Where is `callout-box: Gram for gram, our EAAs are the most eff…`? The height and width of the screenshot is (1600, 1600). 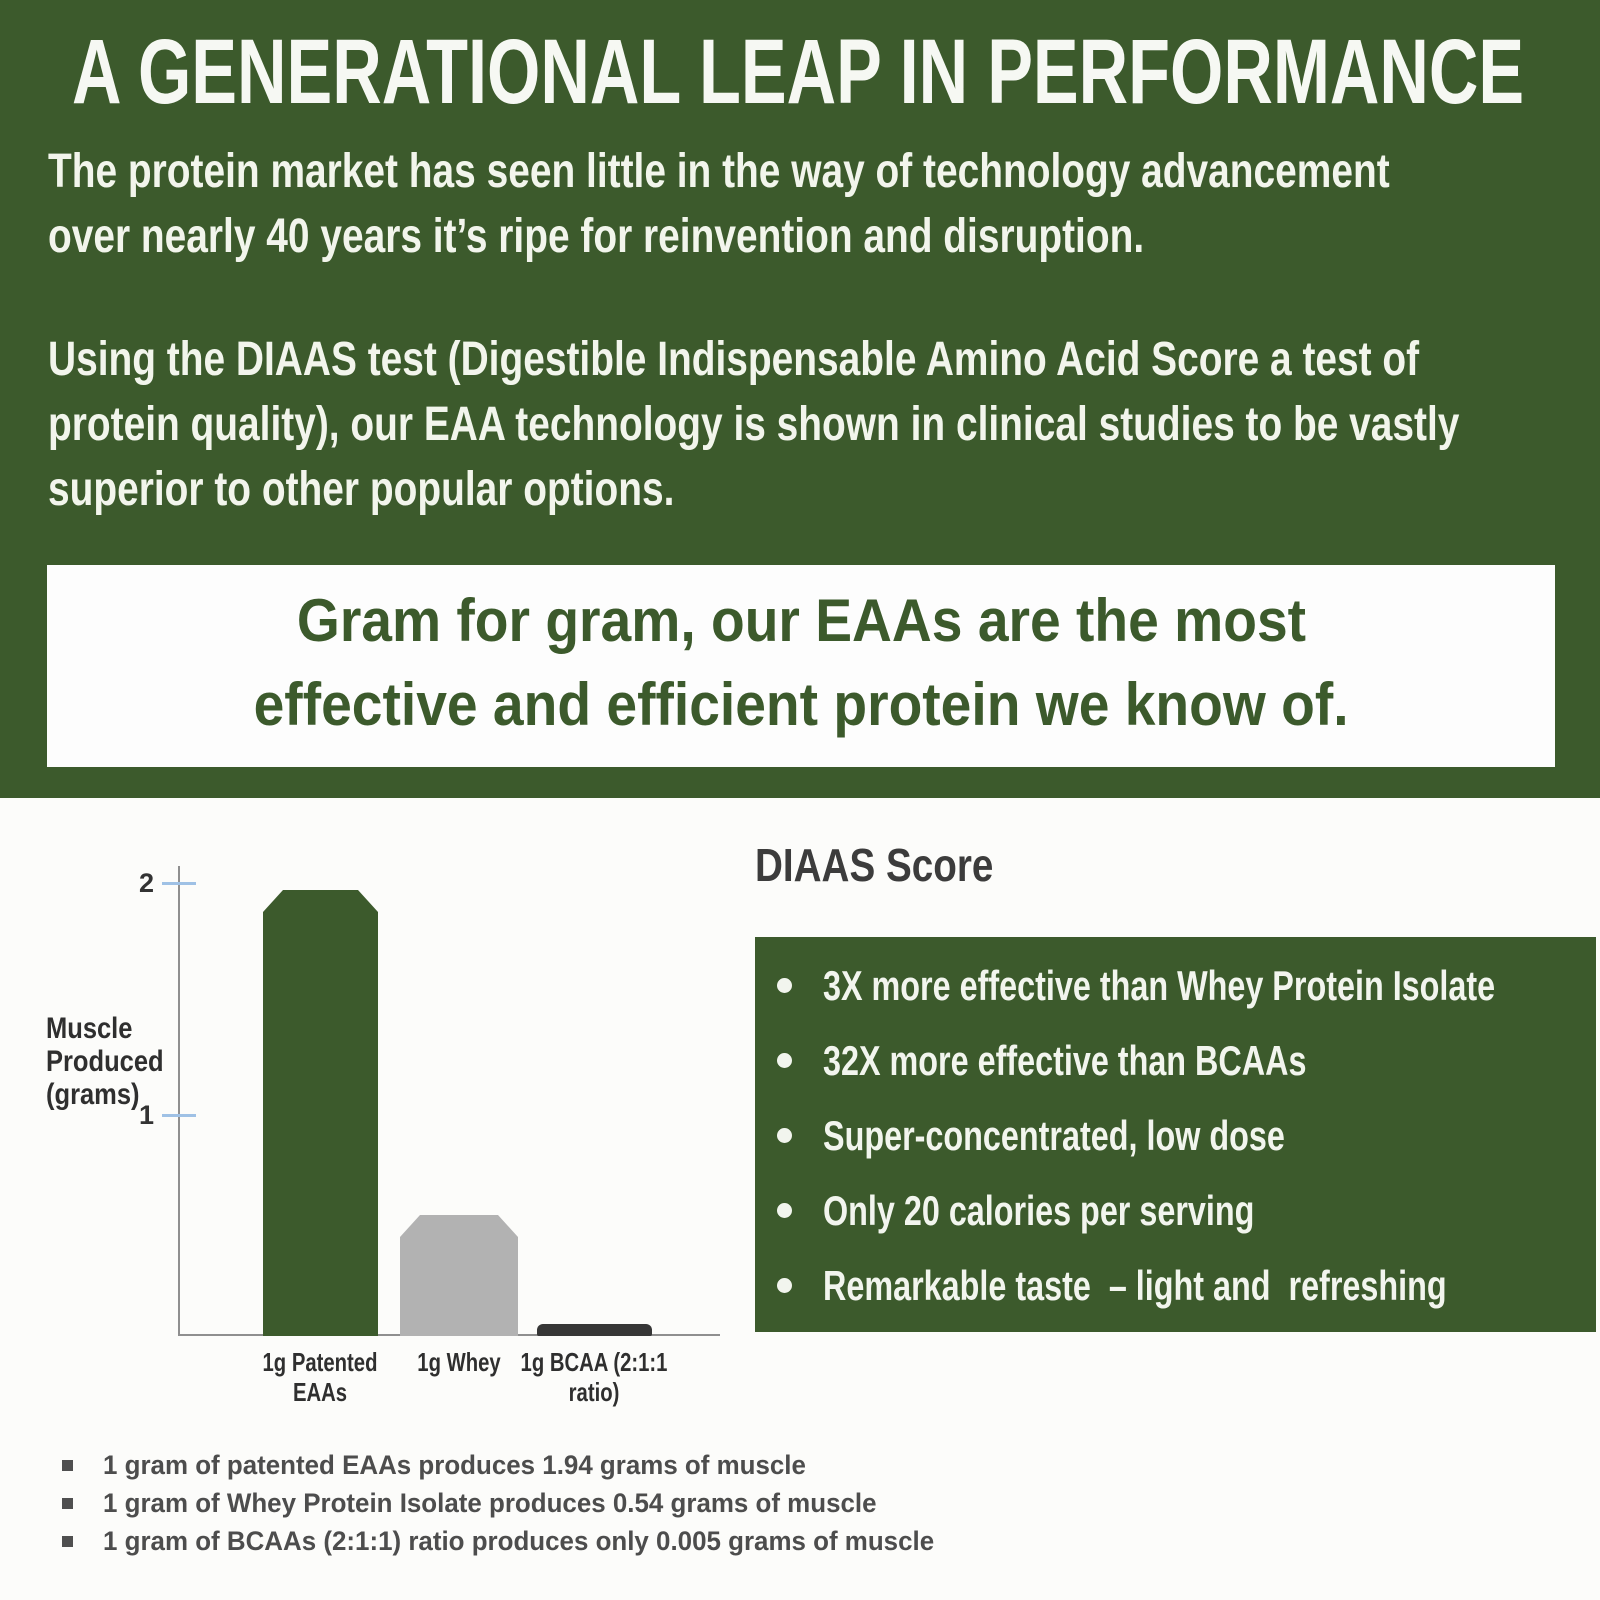 callout-box: Gram for gram, our EAAs are the most eff… is located at coordinates (801, 666).